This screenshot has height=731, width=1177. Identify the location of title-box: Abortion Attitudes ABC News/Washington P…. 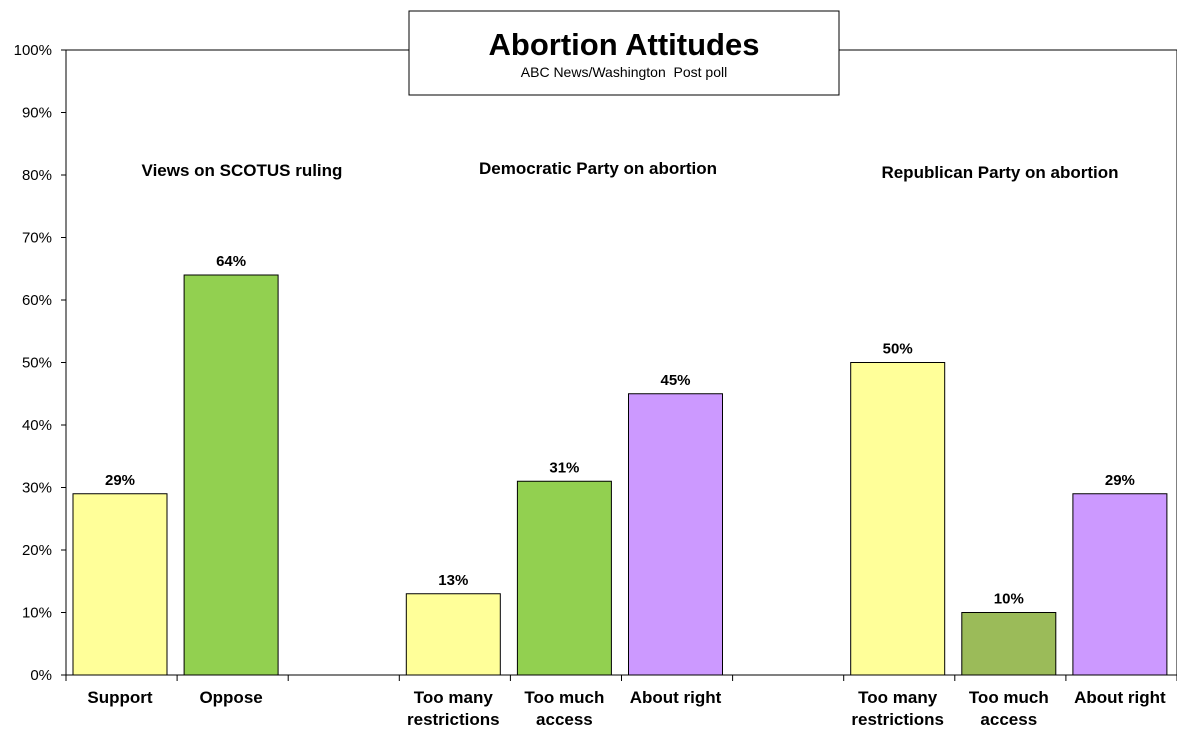
(624, 53).